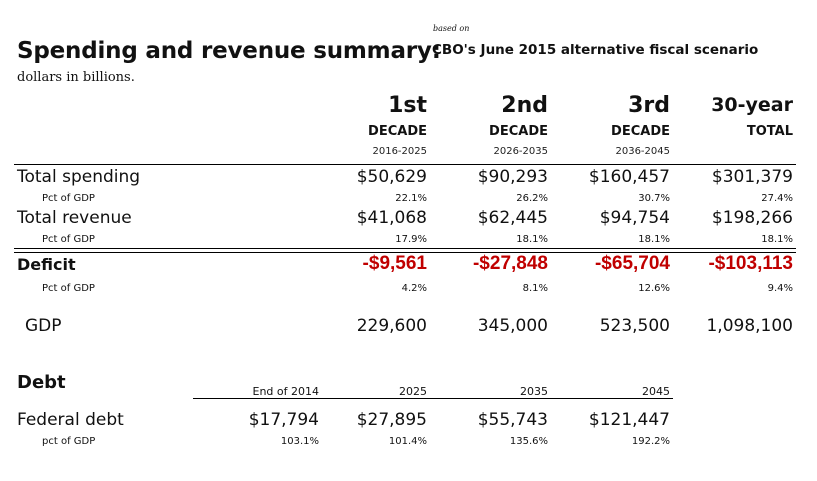 This screenshot has width=817, height=481. I want to click on cell-gdp: 1,098,100, so click(749, 326).